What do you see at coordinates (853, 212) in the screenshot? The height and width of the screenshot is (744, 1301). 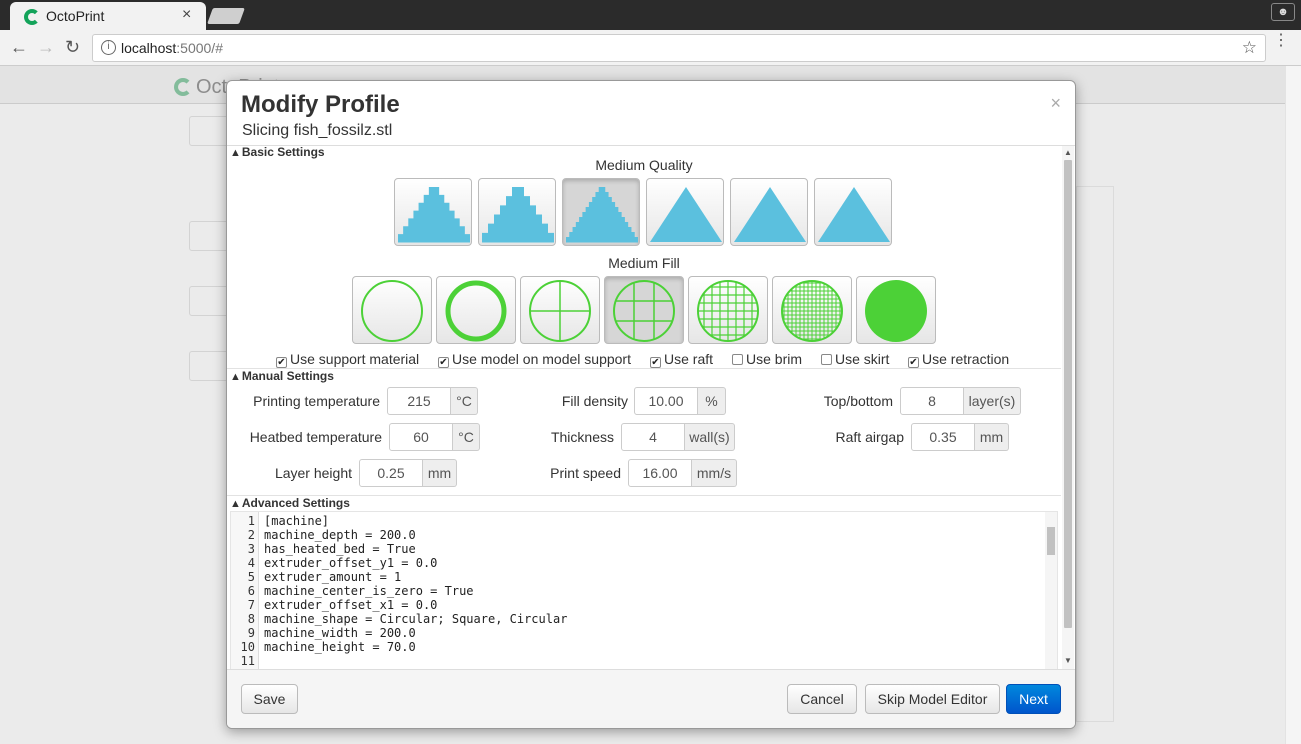 I see `quality-6-button` at bounding box center [853, 212].